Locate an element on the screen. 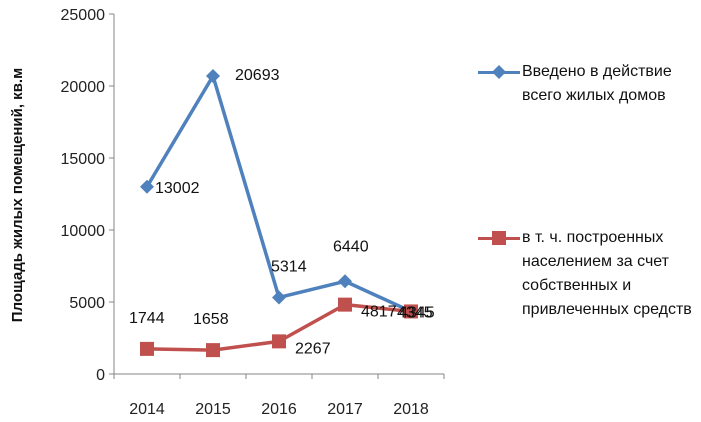  y-axis-label: Площадь жилых помещений, кв.м is located at coordinates (17, 195).